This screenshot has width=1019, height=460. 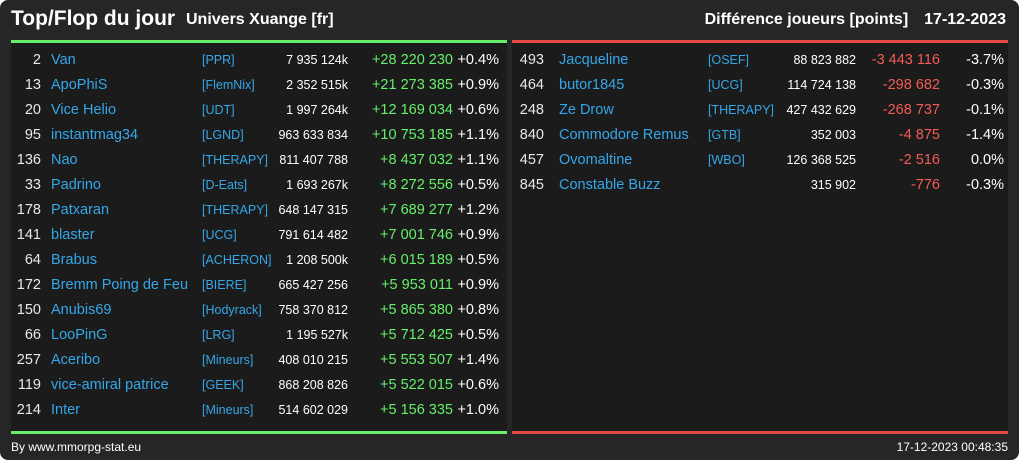 I want to click on alliance-link: [WBO], so click(x=726, y=160).